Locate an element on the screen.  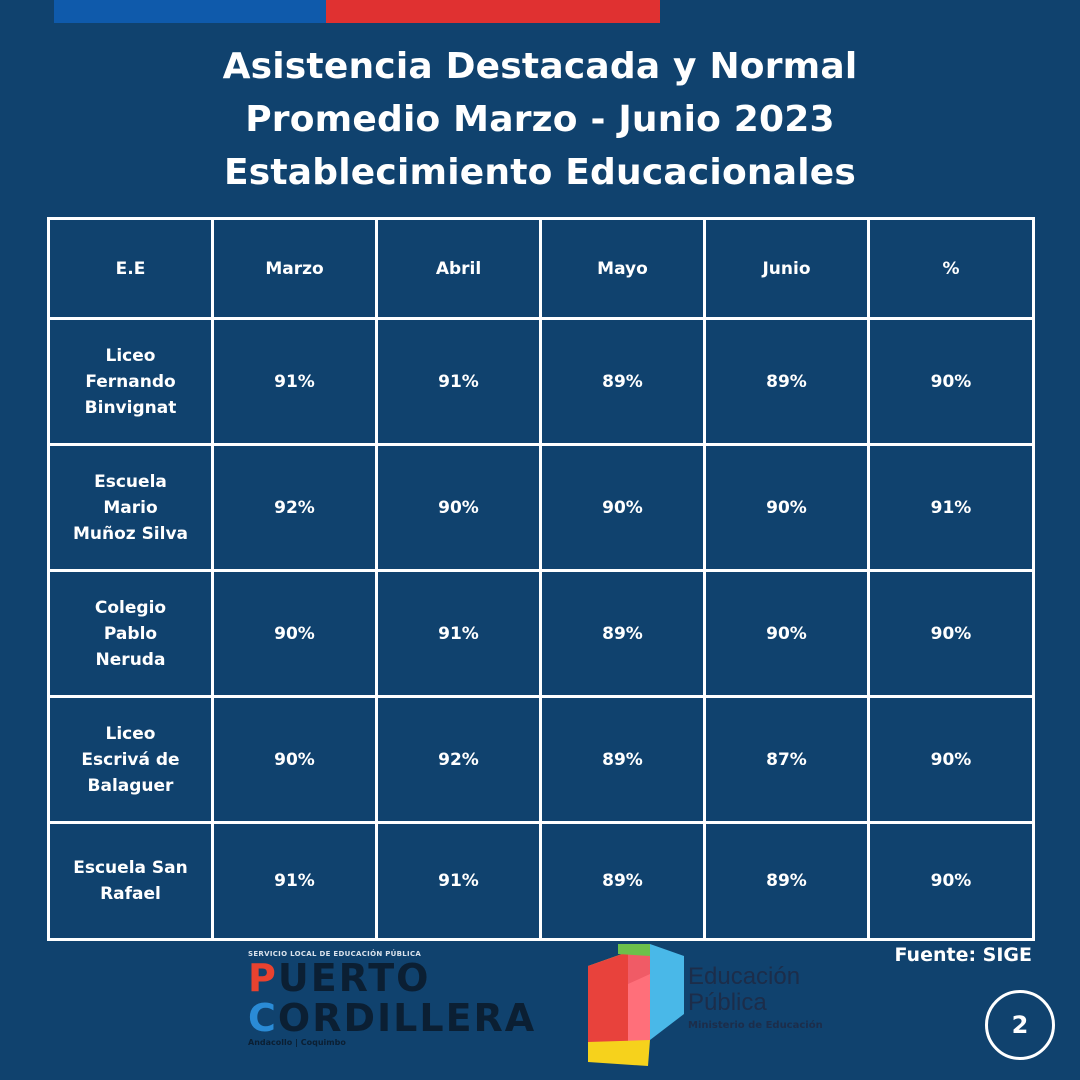
school-name-line: Escuela is located at coordinates (130, 481).